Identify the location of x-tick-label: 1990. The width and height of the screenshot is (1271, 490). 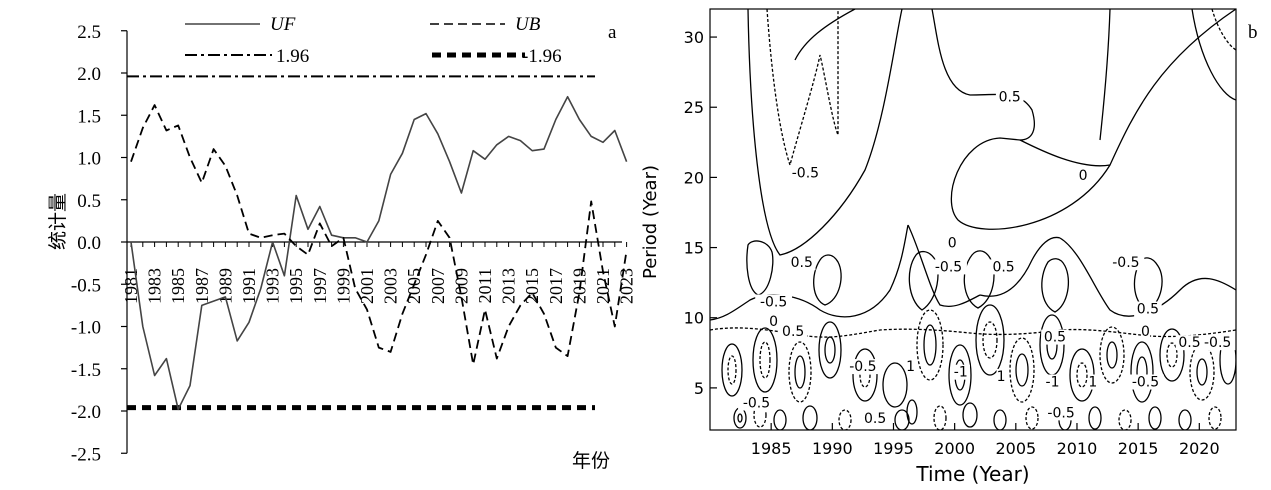
(832, 448).